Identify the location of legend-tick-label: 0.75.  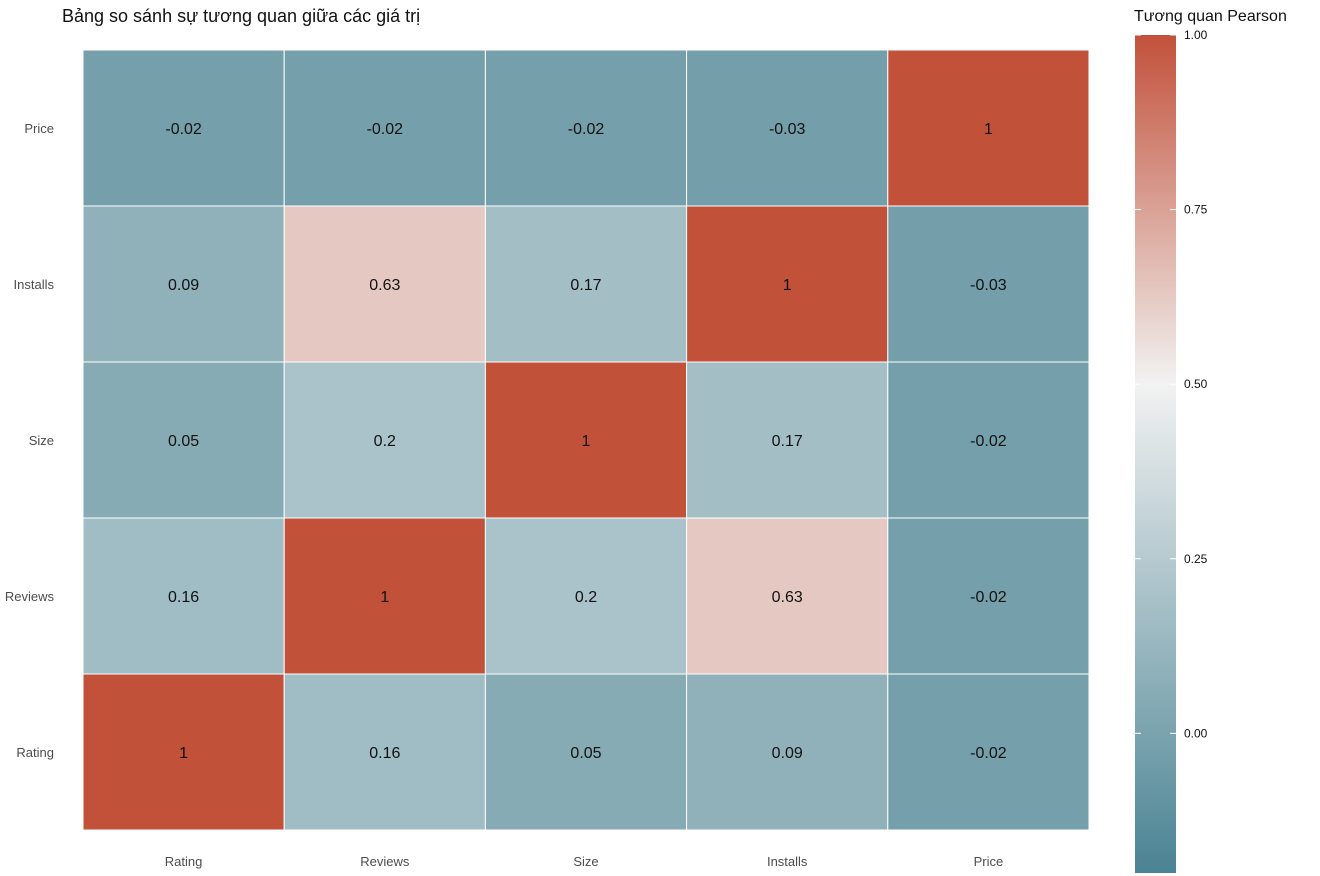
(1196, 210).